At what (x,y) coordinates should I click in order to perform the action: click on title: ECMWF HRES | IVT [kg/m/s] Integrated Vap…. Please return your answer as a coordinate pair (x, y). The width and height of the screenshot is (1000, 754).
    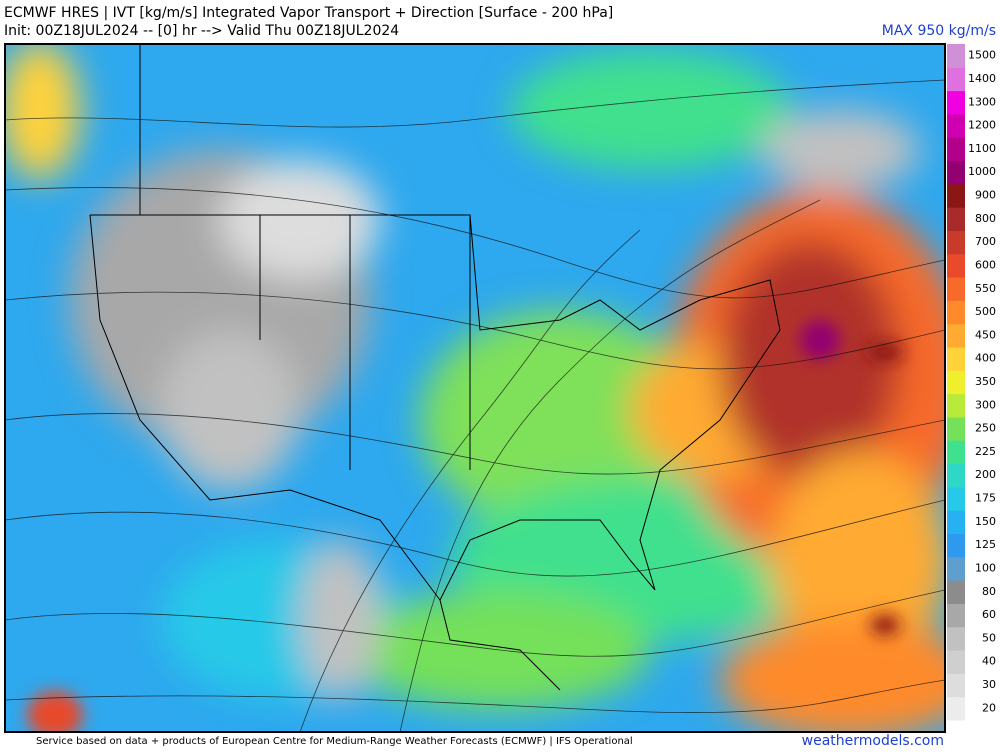
    Looking at the image, I should click on (308, 13).